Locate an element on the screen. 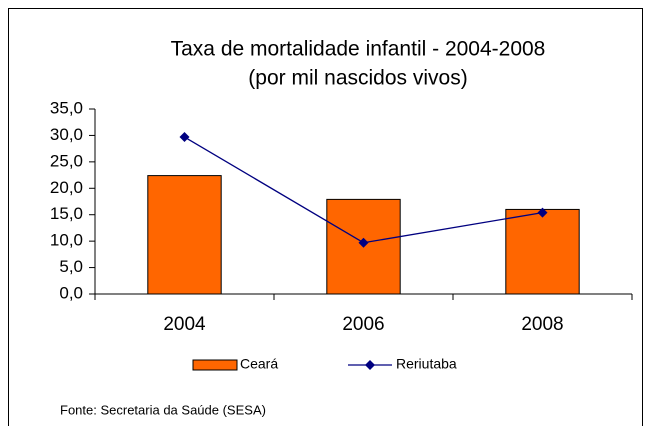 This screenshot has width=651, height=431. y-tick-label: 10,0 is located at coordinates (66, 240).